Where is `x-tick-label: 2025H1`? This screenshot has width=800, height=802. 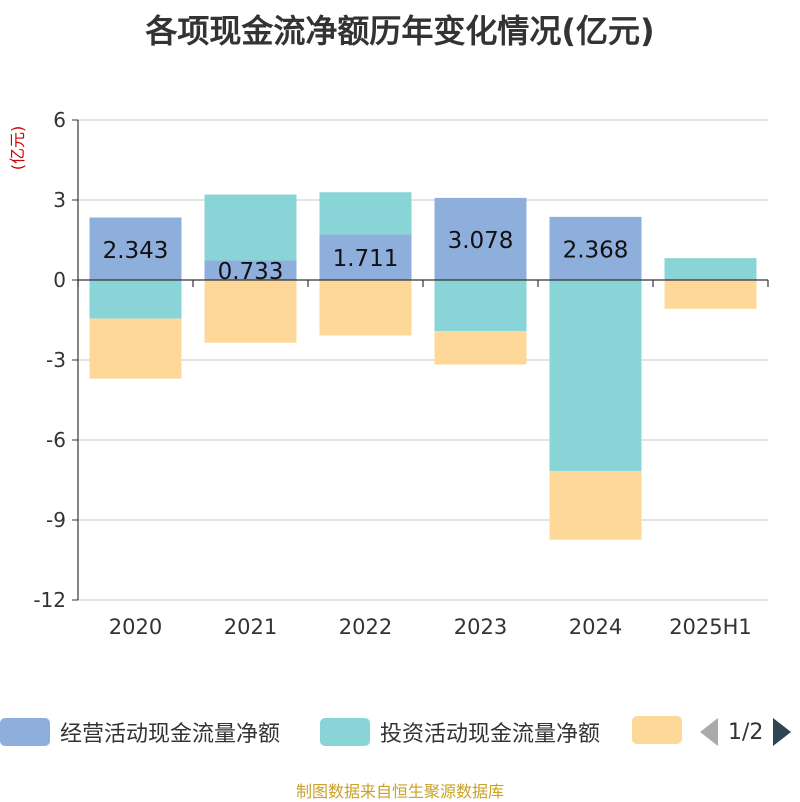 x-tick-label: 2025H1 is located at coordinates (710, 627).